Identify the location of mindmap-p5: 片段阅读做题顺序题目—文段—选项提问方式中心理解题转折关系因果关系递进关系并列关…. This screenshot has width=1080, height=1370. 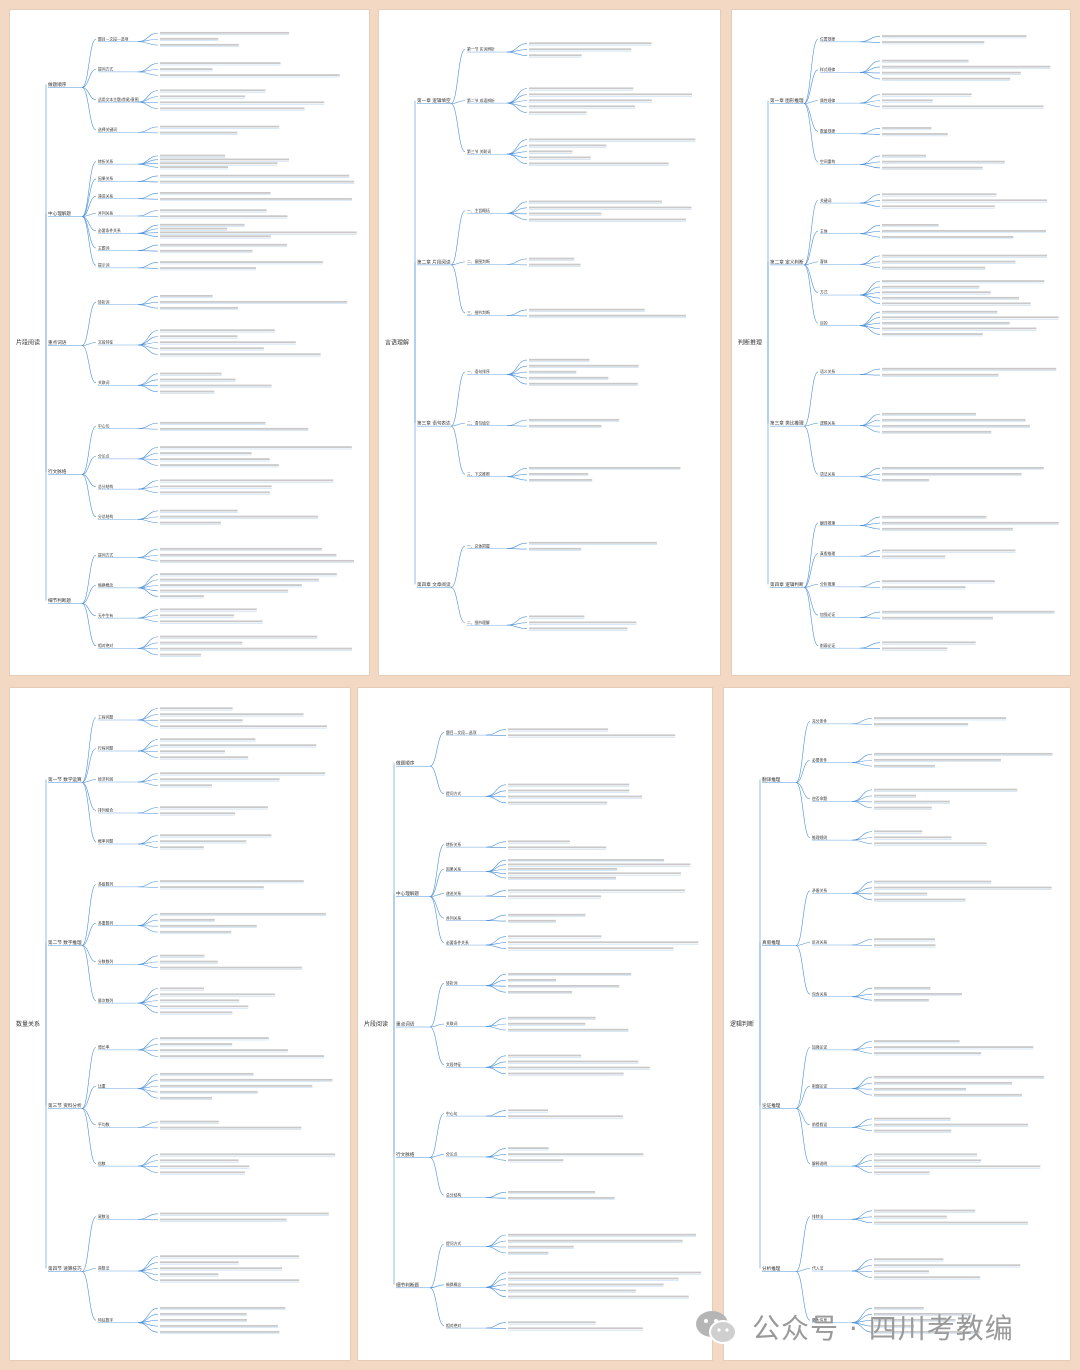
(533, 1029).